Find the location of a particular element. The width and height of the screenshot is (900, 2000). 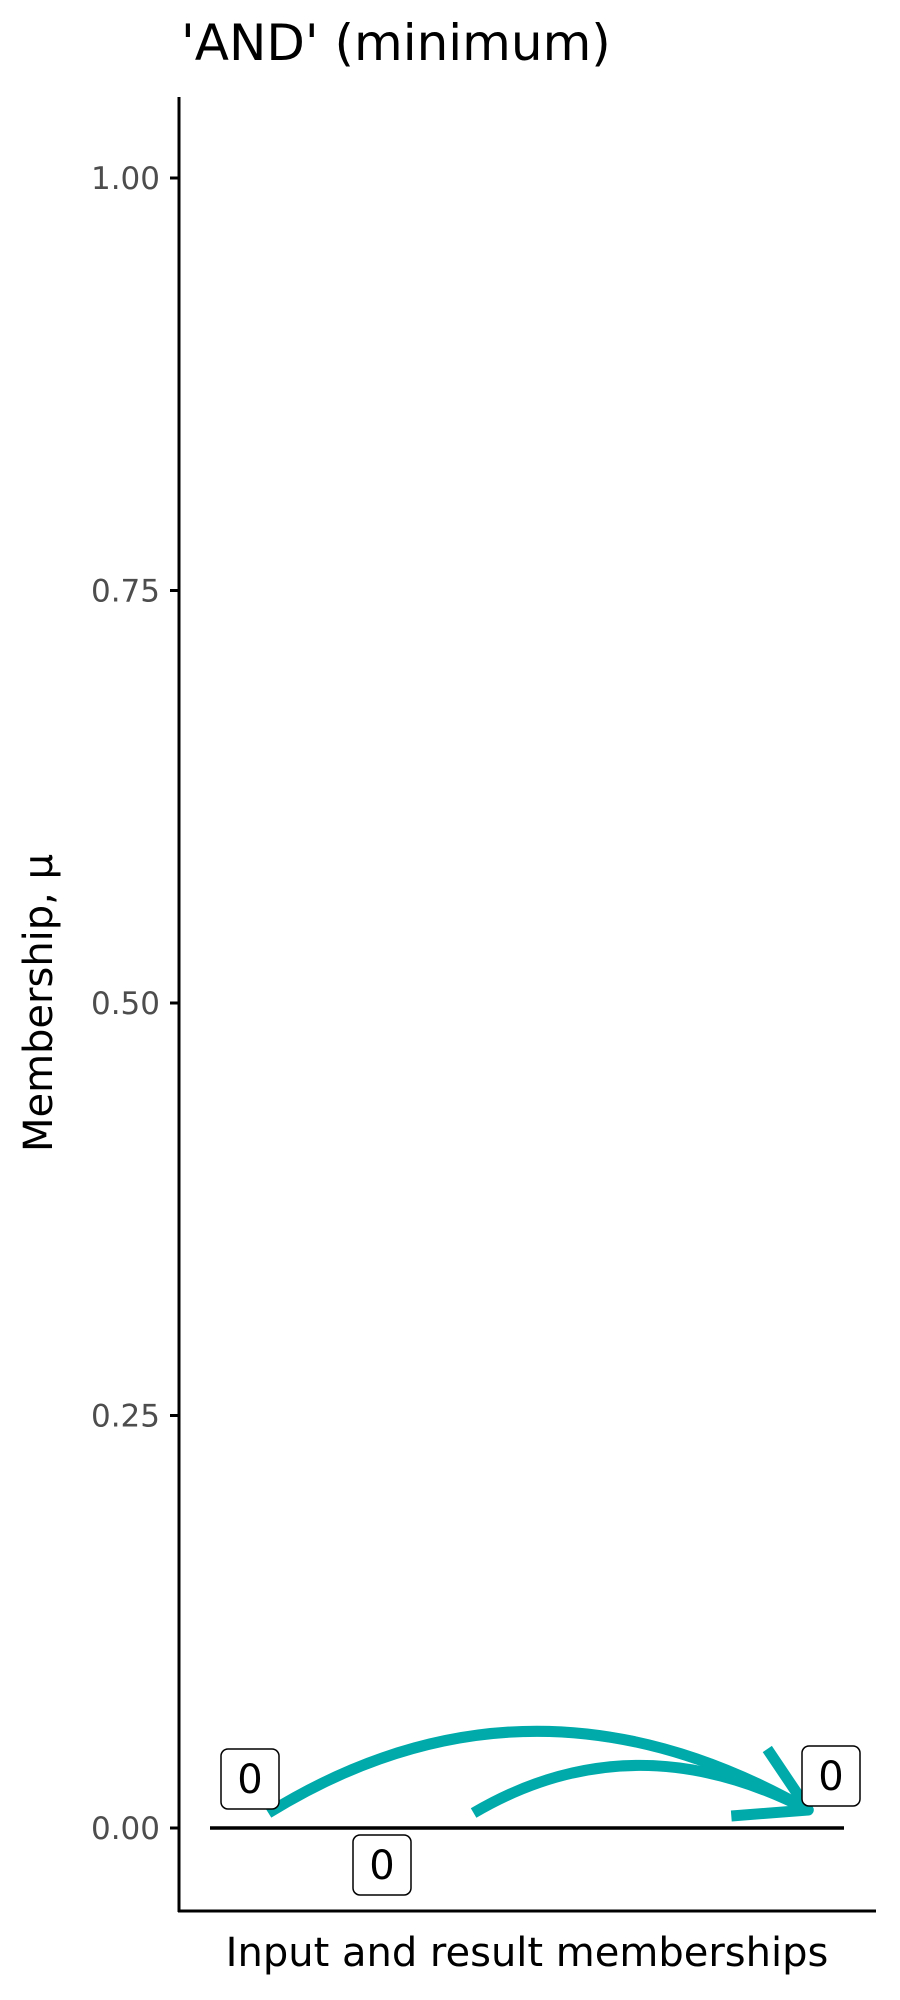

x-axis-label: Input and result memberships is located at coordinates (527, 1953).